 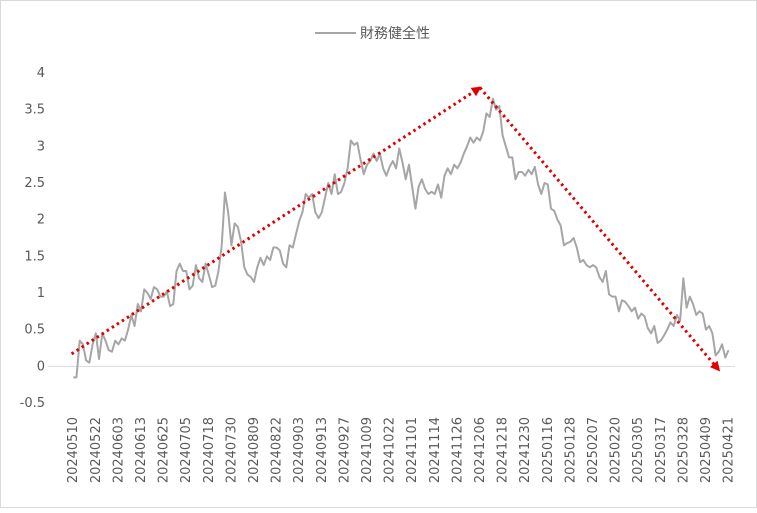 I want to click on y-tick-label: 3.5, so click(x=34, y=110).